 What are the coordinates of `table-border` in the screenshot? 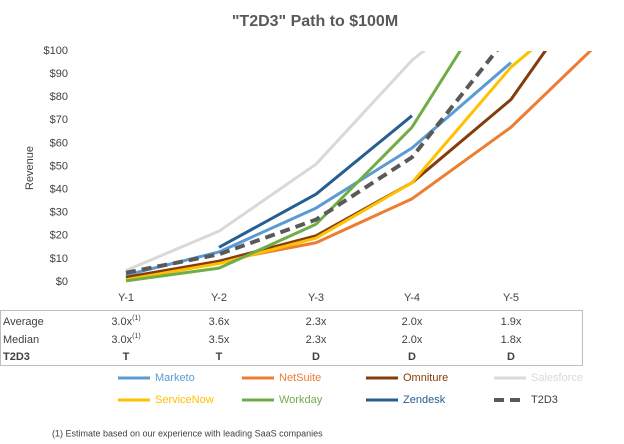 It's located at (291, 338).